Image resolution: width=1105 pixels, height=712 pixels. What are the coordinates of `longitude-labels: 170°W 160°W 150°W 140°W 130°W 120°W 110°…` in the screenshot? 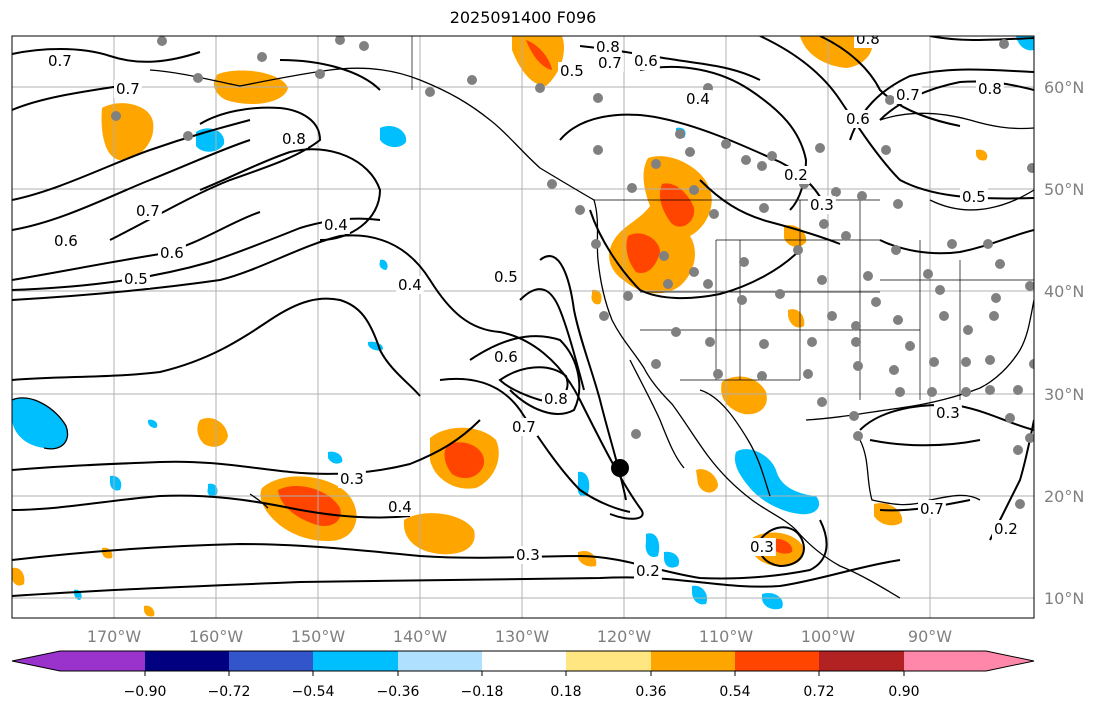 It's located at (519, 636).